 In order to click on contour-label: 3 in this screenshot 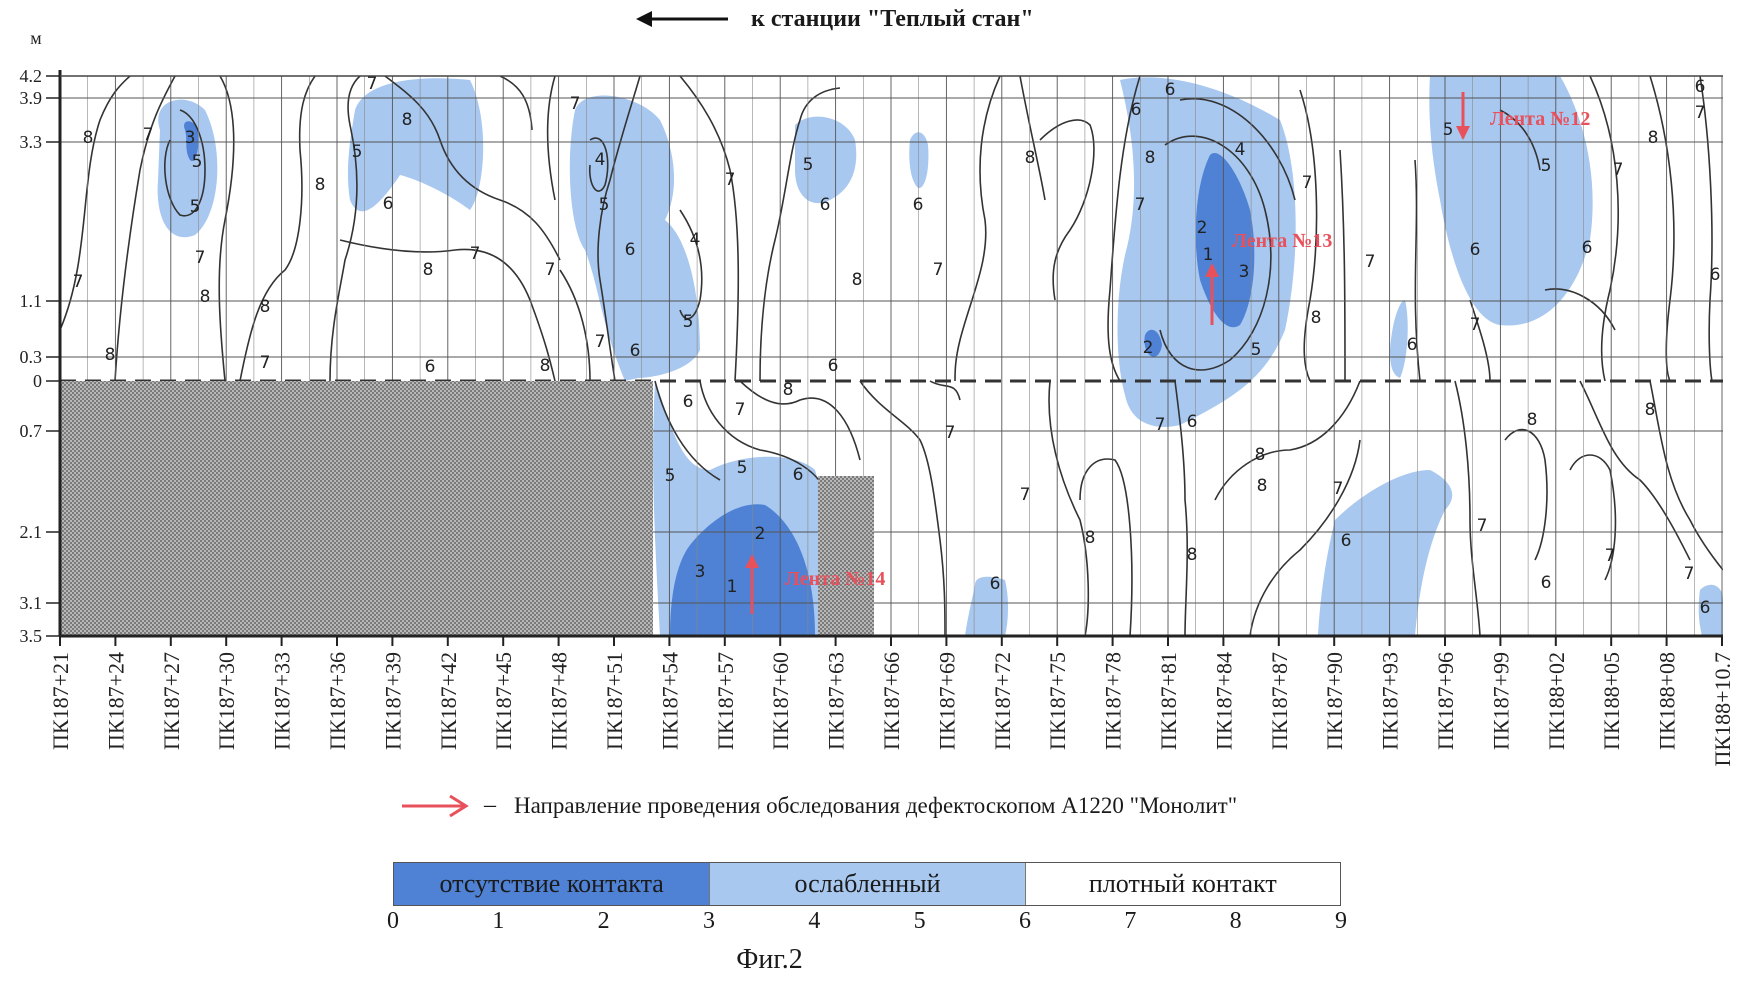, I will do `click(700, 572)`.